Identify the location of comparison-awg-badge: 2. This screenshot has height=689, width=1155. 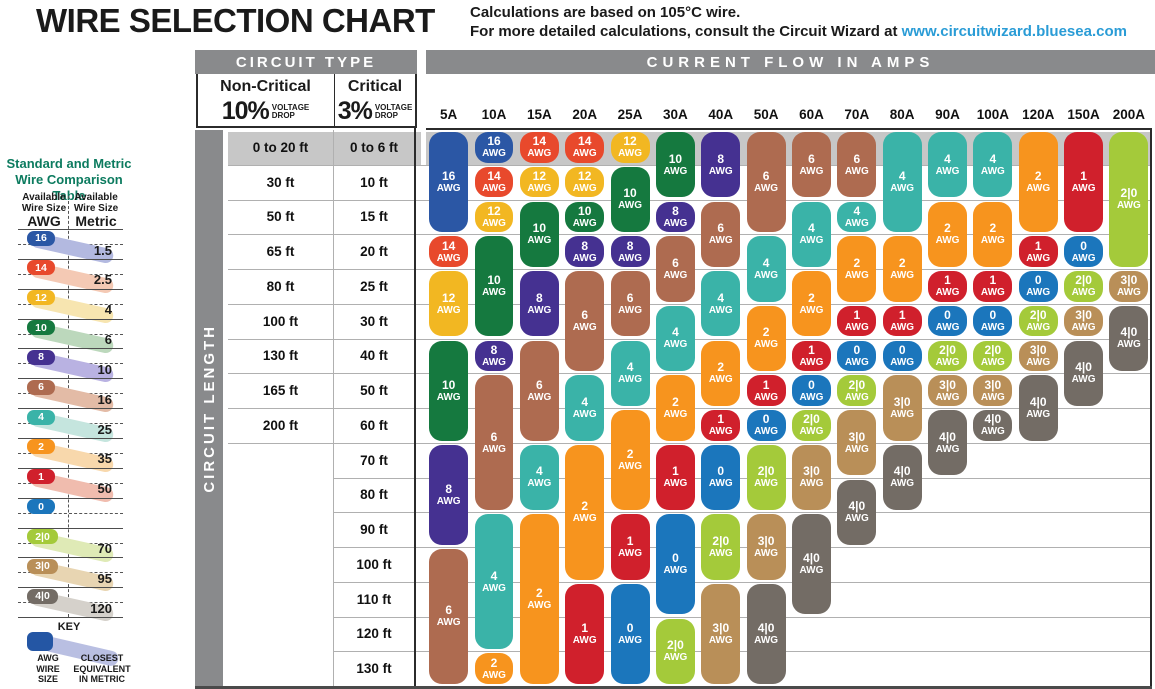
(41, 447).